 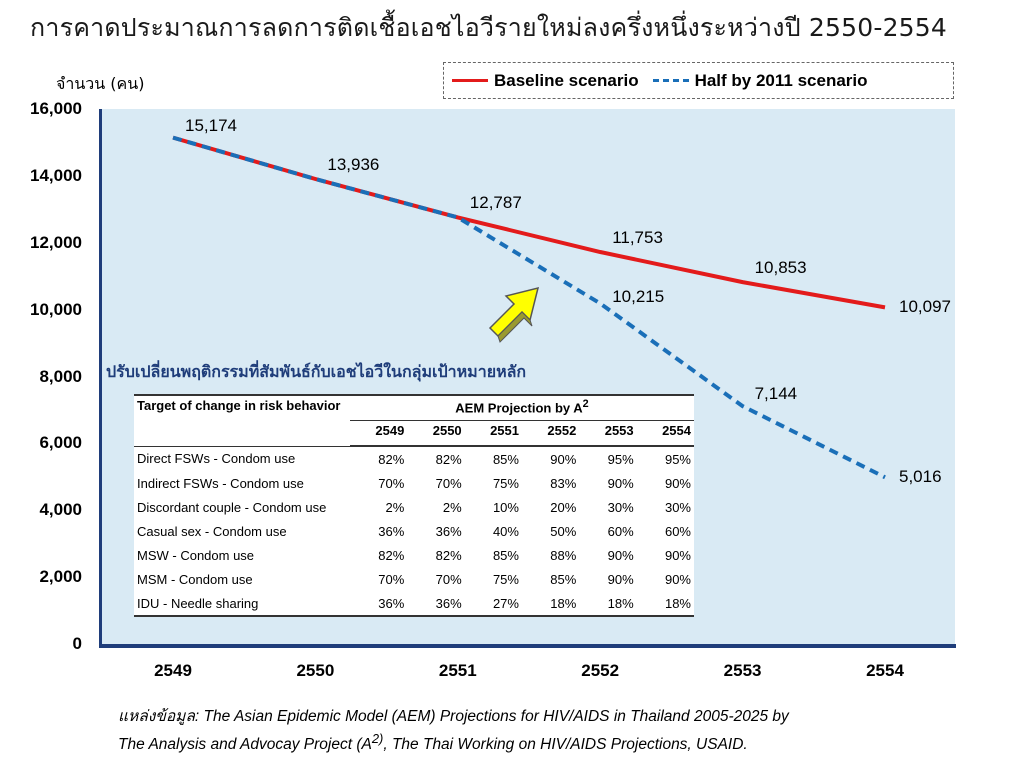 What do you see at coordinates (353, 164) in the screenshot?
I see `data-label: 13,936` at bounding box center [353, 164].